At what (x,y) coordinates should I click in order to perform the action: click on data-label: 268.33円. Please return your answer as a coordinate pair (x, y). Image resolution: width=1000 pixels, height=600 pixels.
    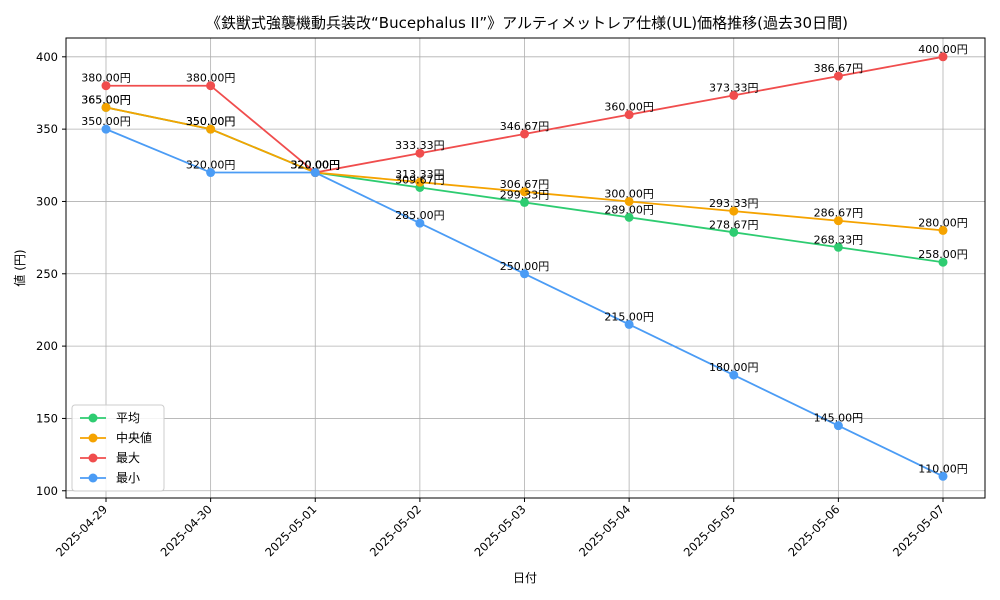
    Looking at the image, I should click on (839, 239).